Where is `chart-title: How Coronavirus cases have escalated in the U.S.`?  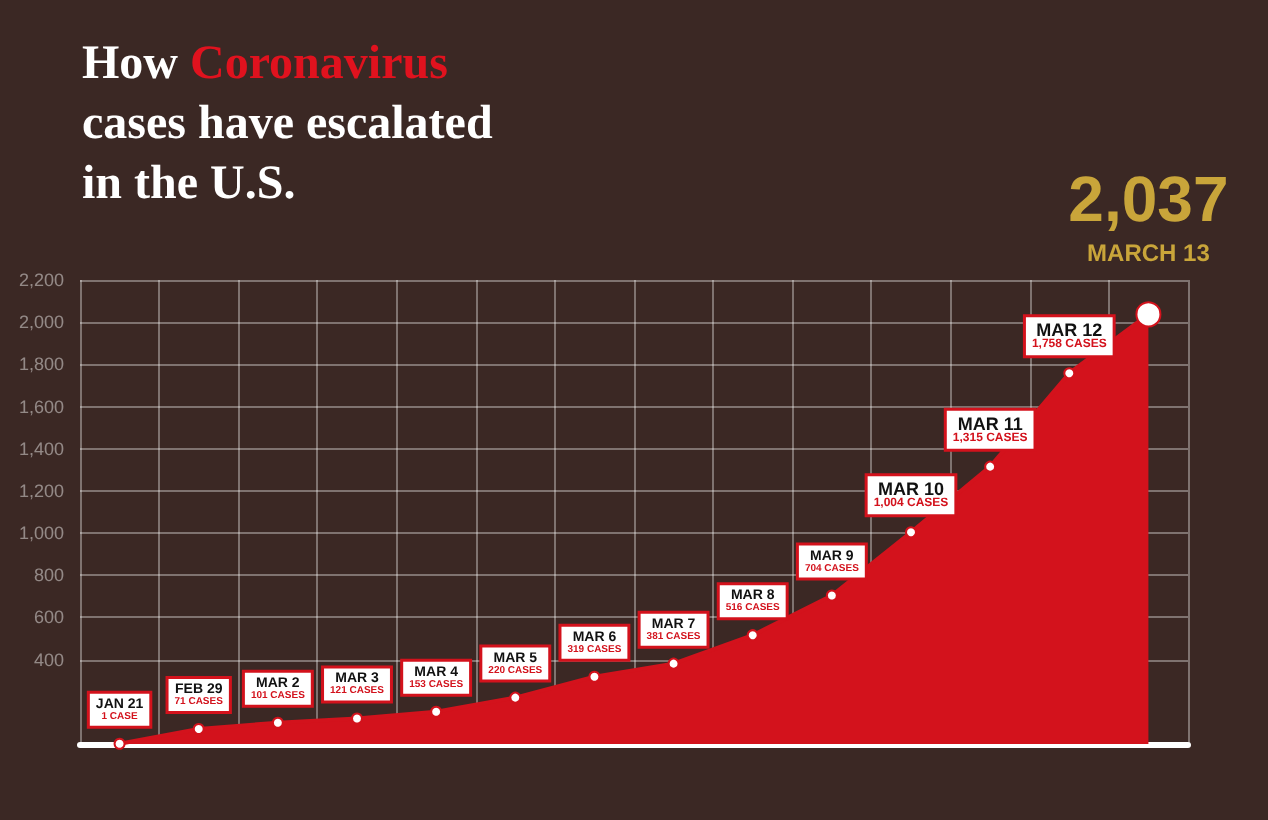 chart-title: How Coronavirus cases have escalated in the U.S. is located at coordinates (288, 124).